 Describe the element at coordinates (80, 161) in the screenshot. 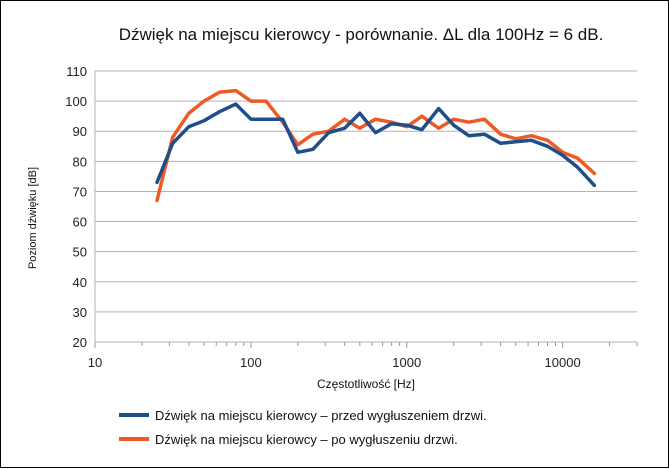

I see `y-tick-label: 80` at that location.